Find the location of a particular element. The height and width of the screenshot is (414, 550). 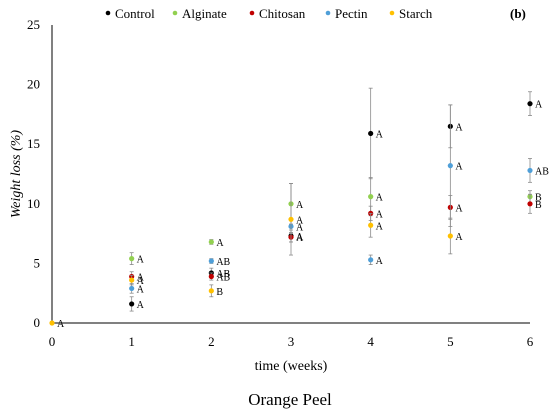

x-tick-label: 4 is located at coordinates (370, 341).